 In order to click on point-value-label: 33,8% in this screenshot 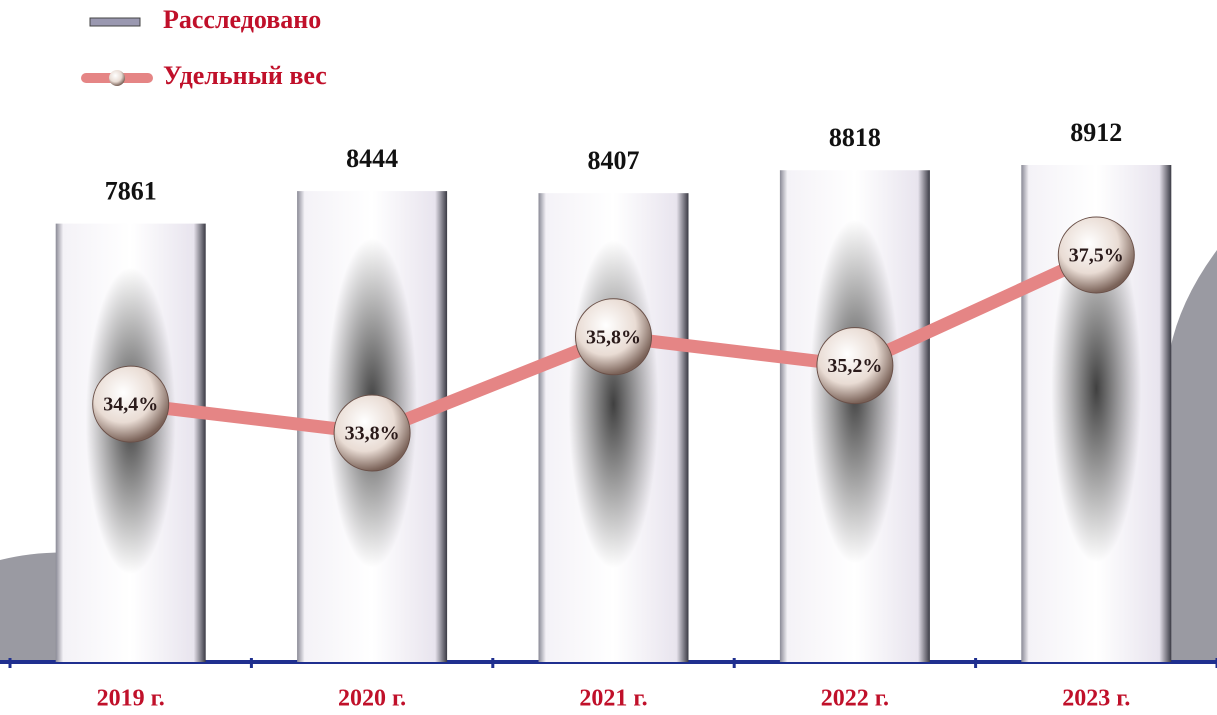, I will do `click(372, 434)`.